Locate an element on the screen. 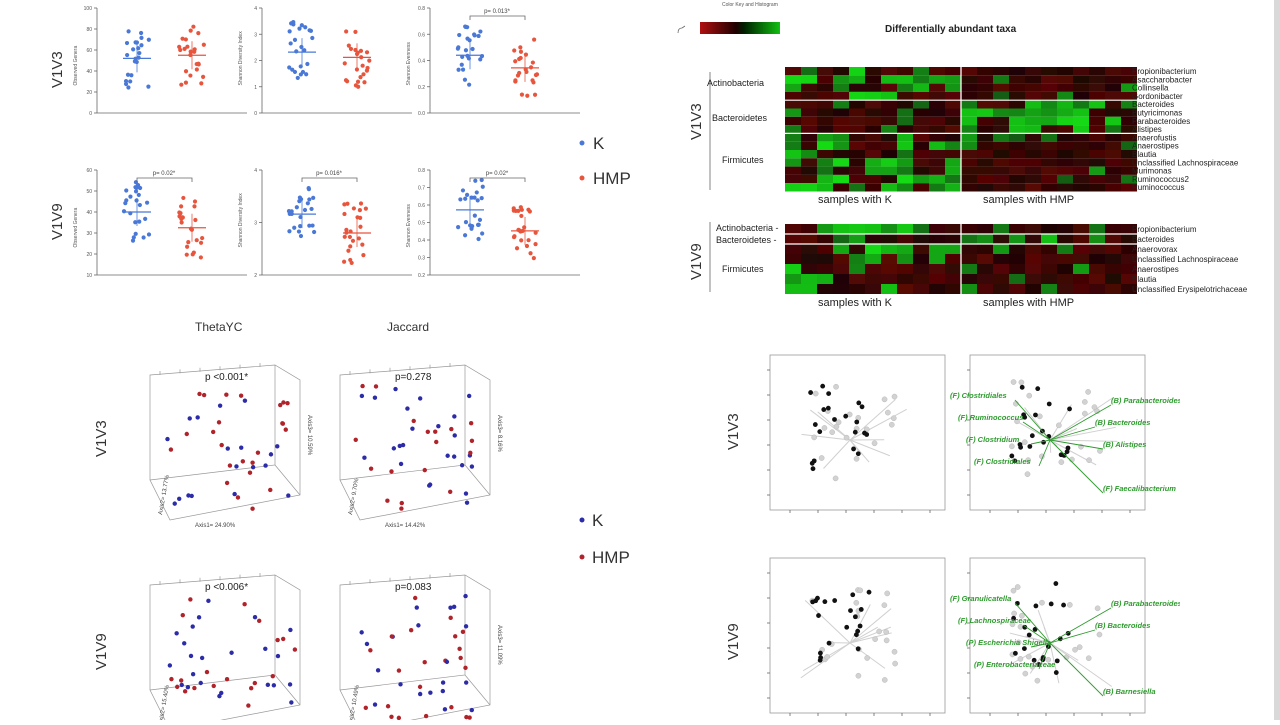  pcoa-pvalue: p=0.083 is located at coordinates (413, 587).